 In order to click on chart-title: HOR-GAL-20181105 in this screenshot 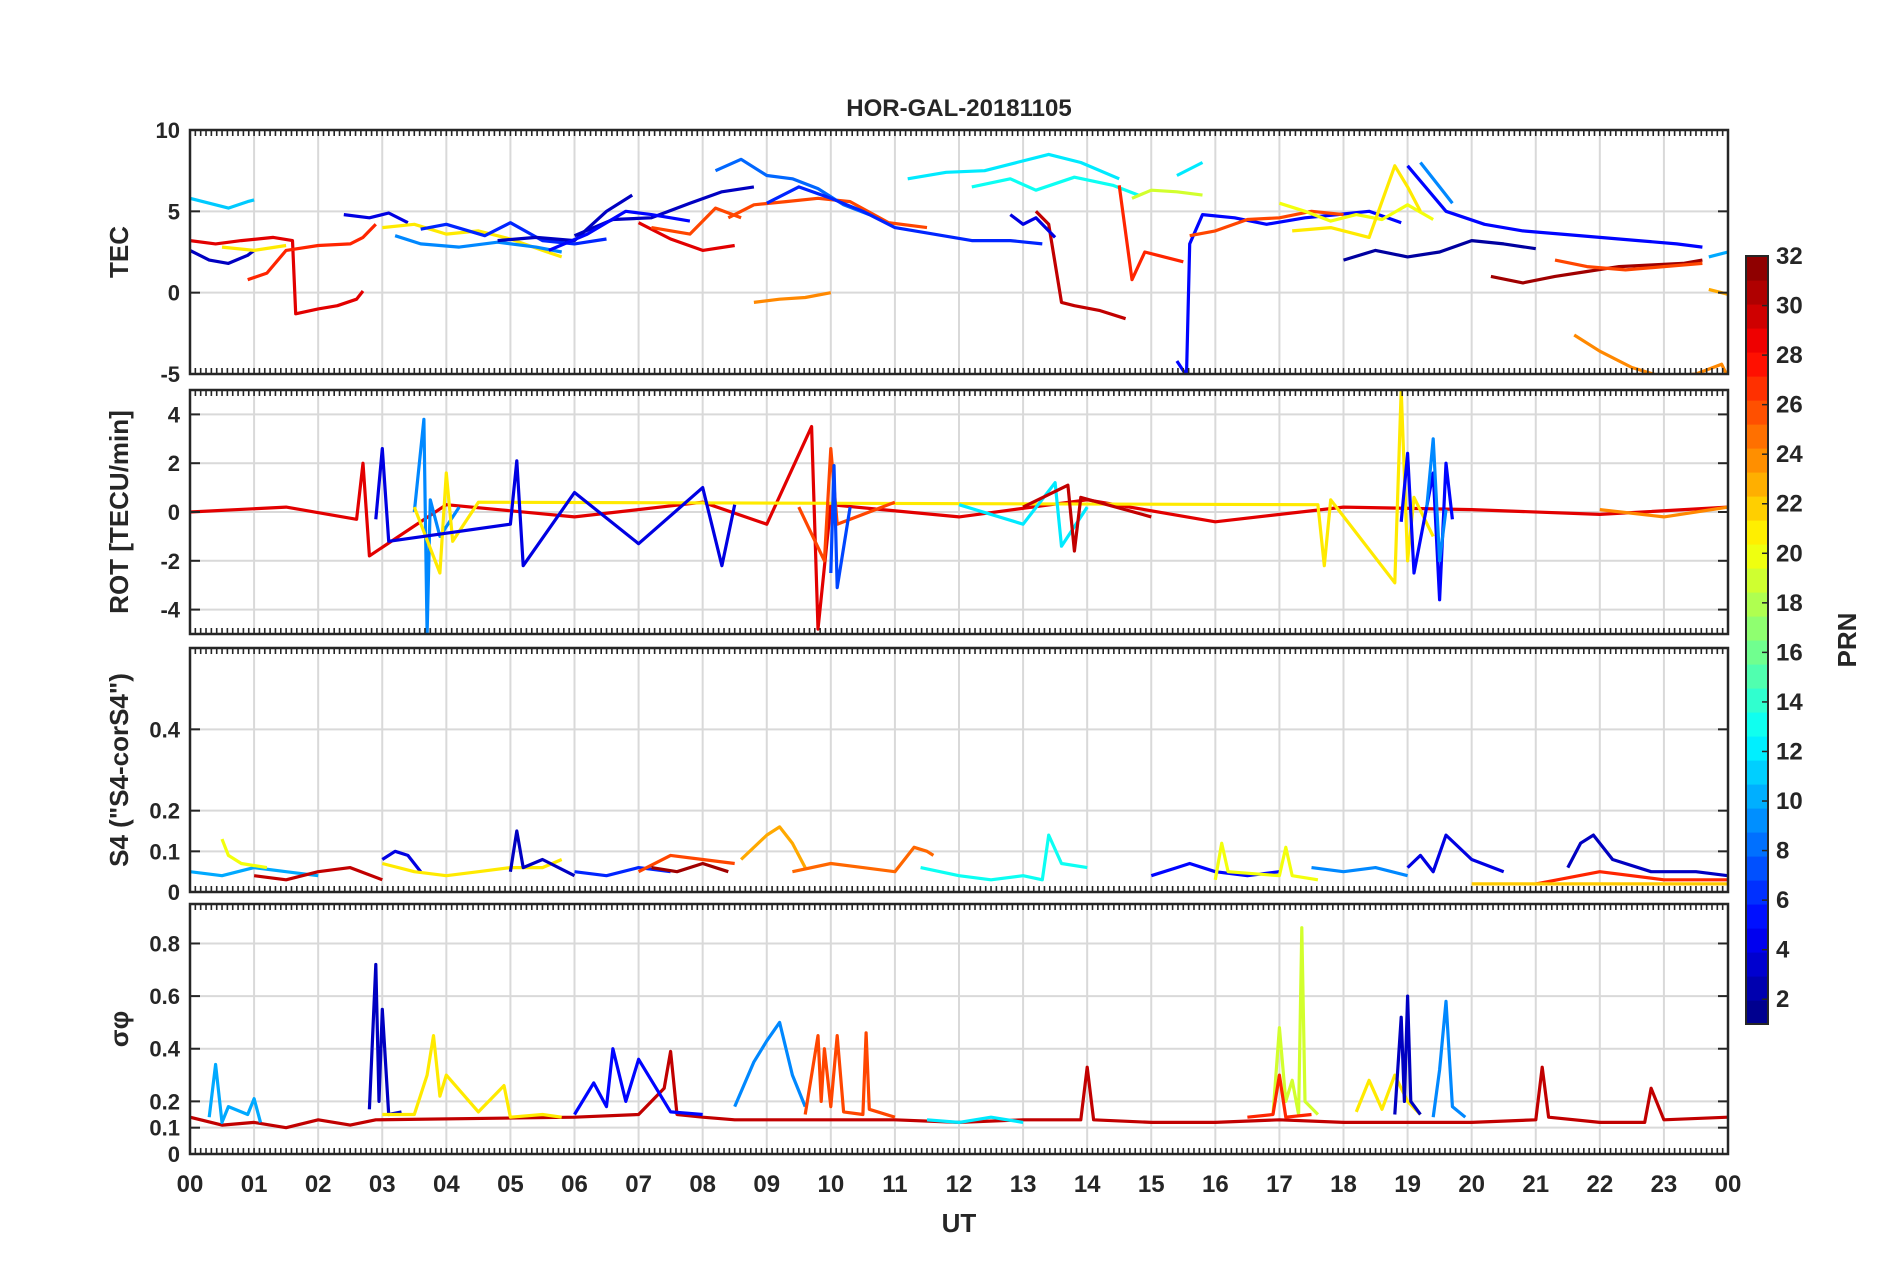, I will do `click(958, 108)`.